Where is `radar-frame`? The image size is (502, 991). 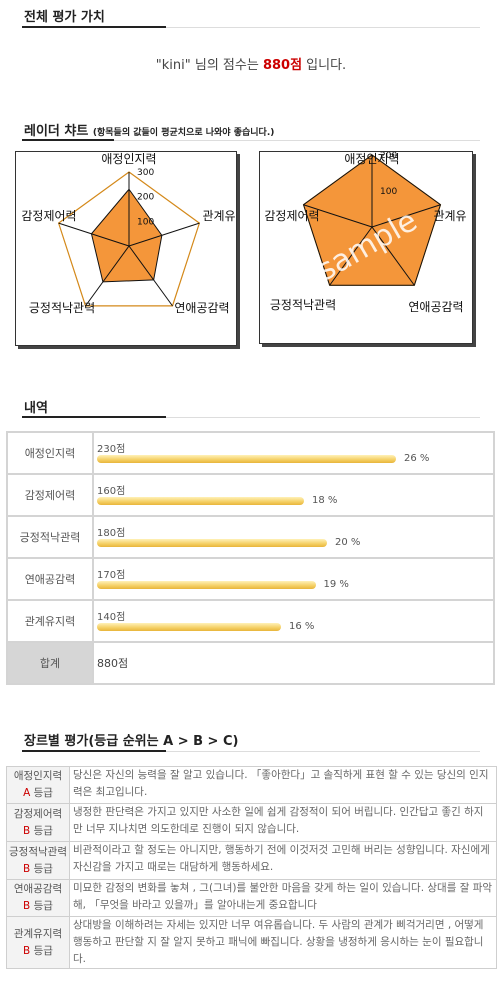
radar-frame is located at coordinates (129, 239).